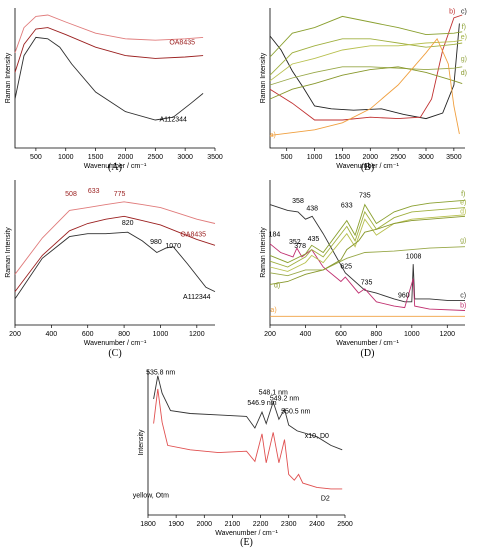  I want to click on x-tick-label: 1900, so click(176, 524).